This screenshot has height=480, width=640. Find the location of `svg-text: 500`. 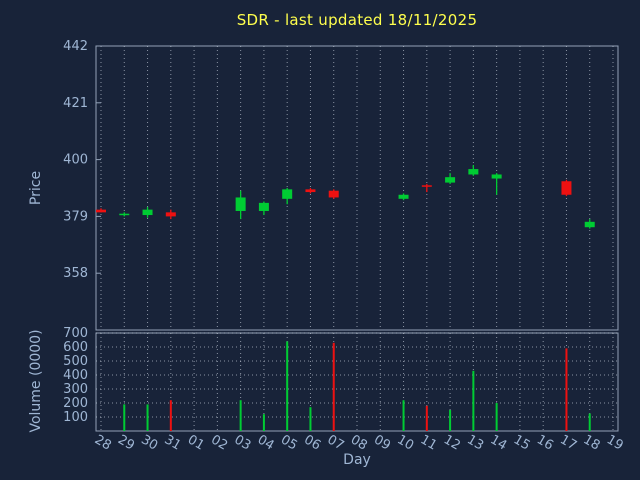

svg-text: 500 is located at coordinates (75, 361).